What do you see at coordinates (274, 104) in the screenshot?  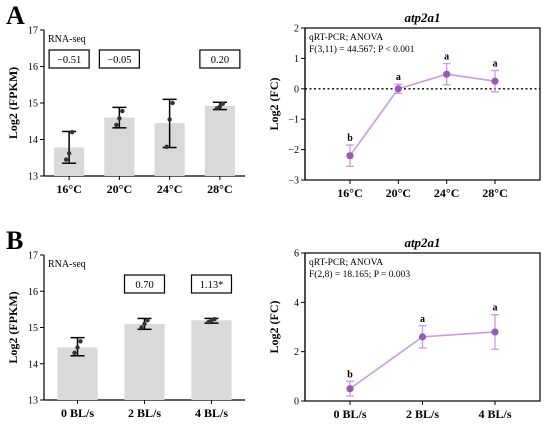 I see `a-qpcr-y-axis-label: Log2 (FC)` at bounding box center [274, 104].